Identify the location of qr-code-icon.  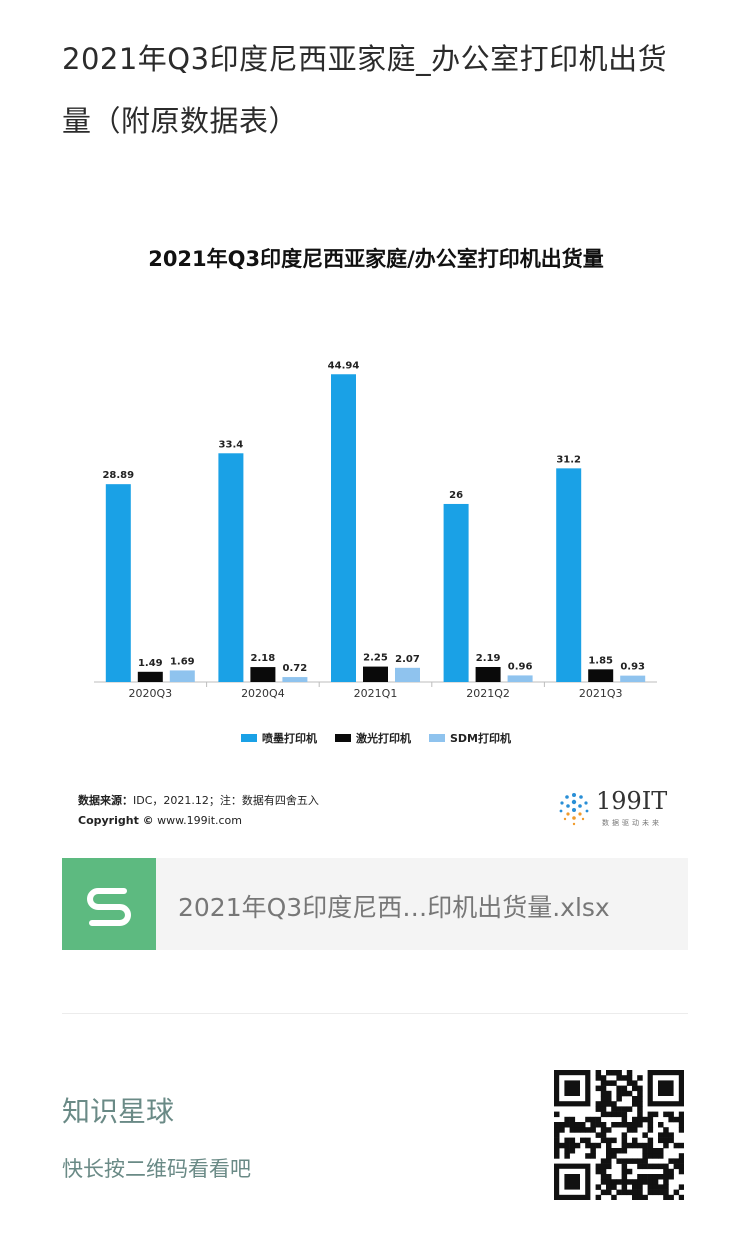
(619, 1135).